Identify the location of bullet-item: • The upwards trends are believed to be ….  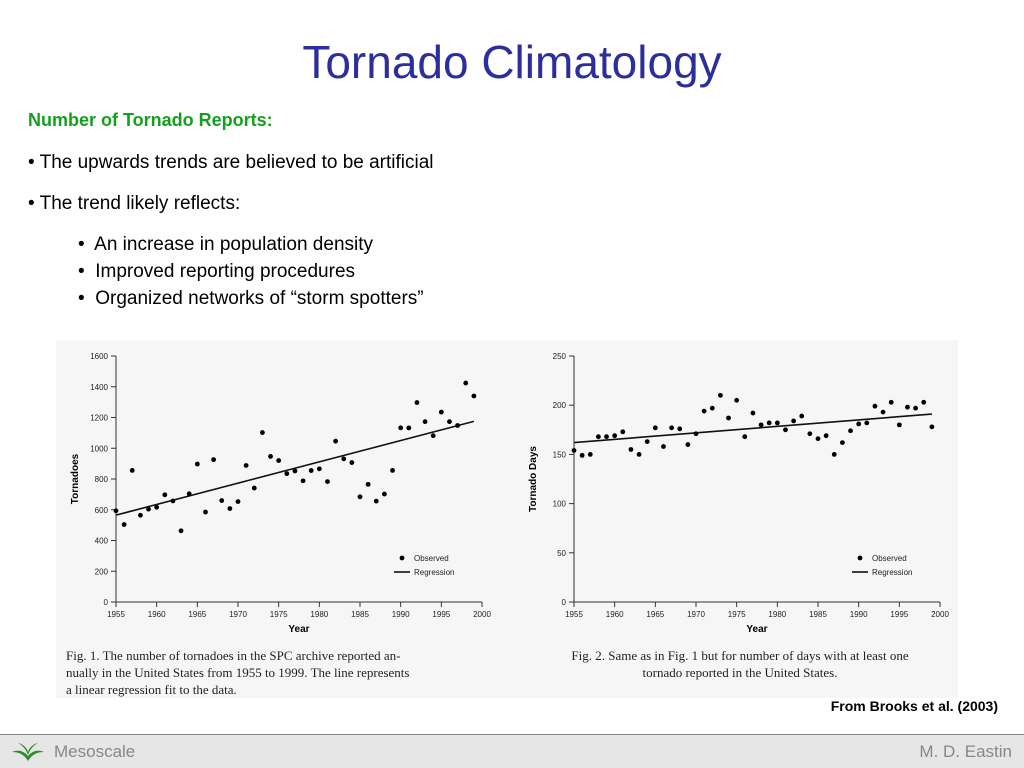
(231, 162).